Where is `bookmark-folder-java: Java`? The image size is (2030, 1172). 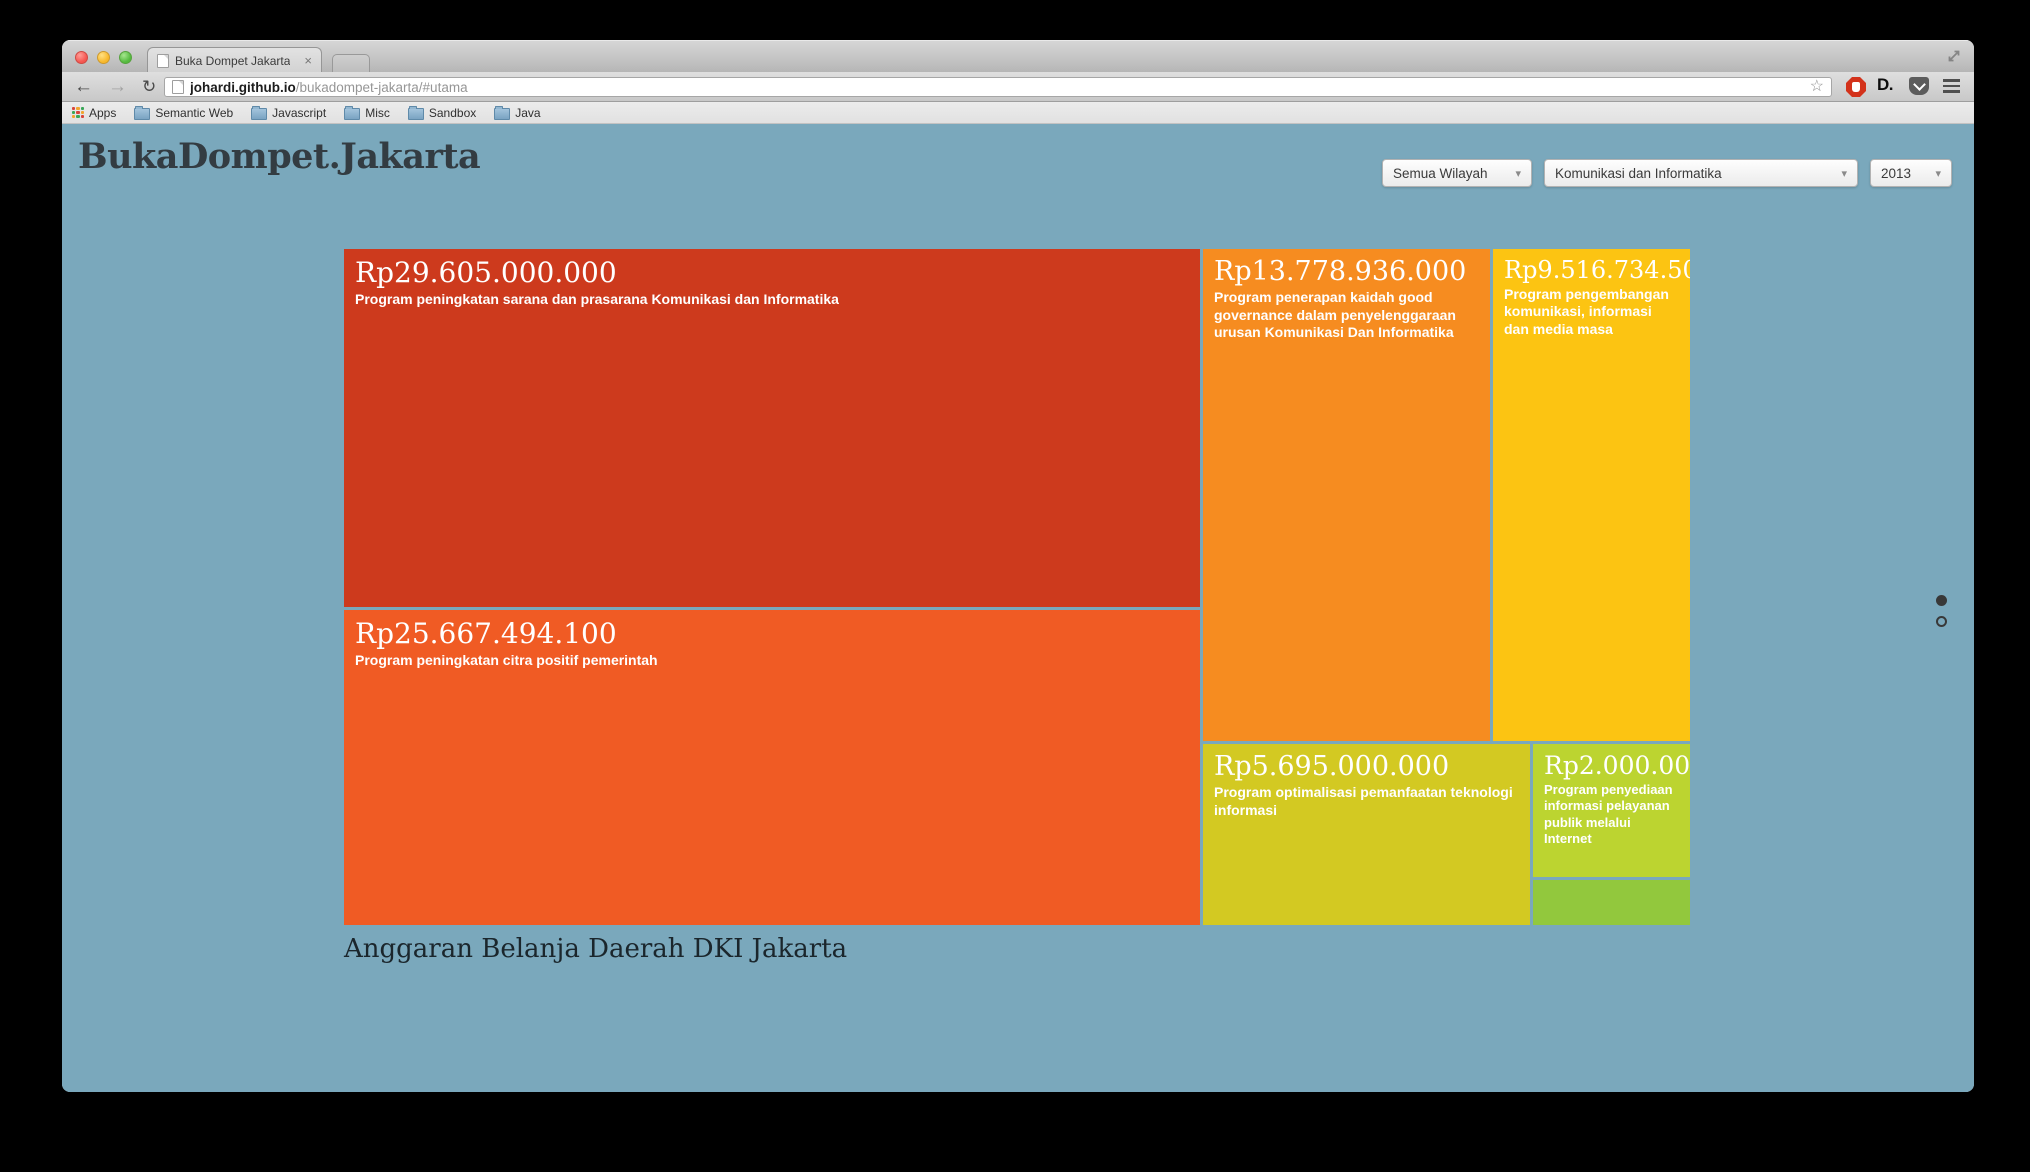
bookmark-folder-java: Java is located at coordinates (517, 112).